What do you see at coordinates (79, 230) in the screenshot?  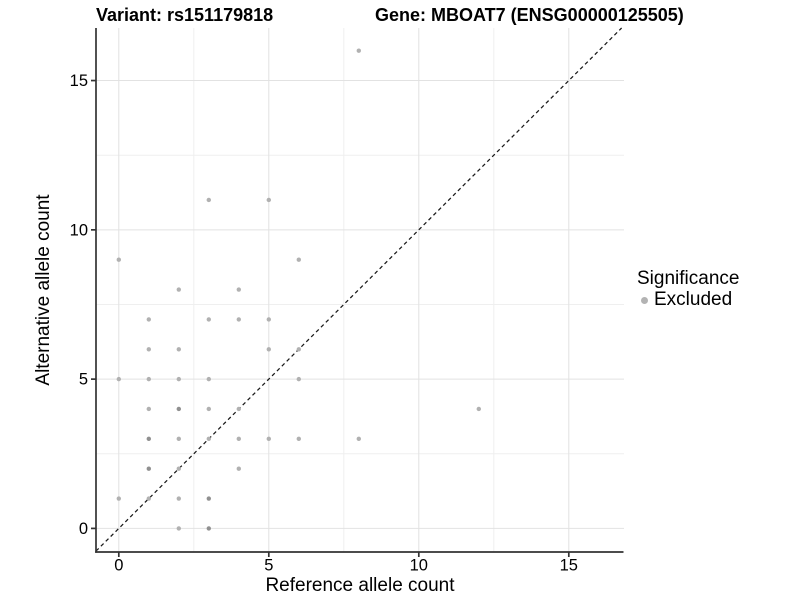 I see `y-tick-label: 10` at bounding box center [79, 230].